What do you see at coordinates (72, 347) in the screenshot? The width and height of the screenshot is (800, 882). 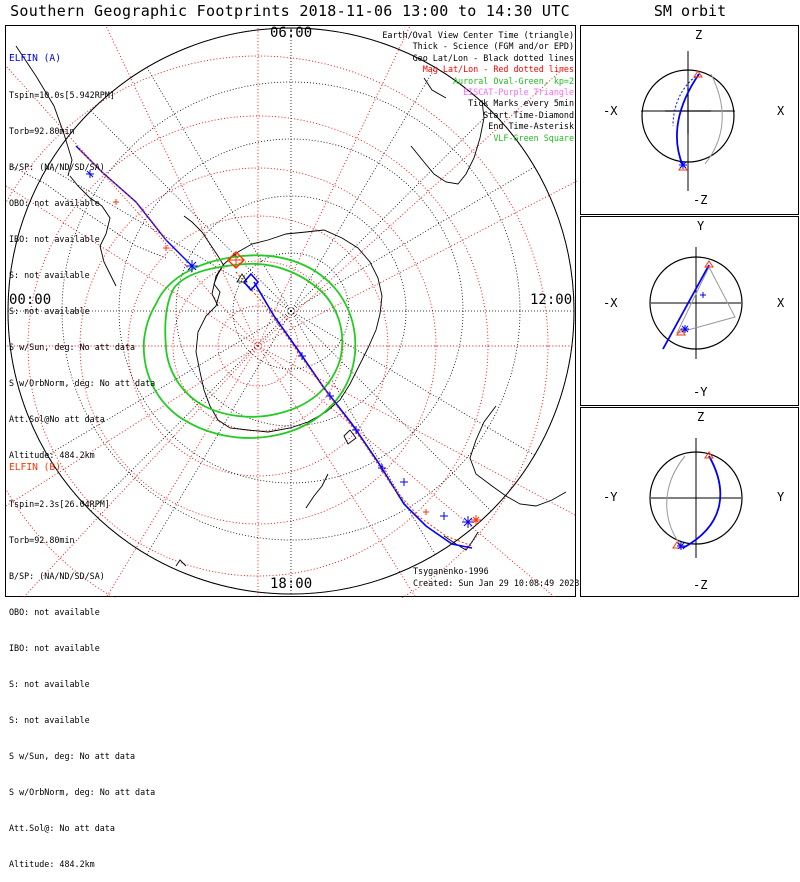 I see `elfin-a-line: S w/Sun, deg: No att data` at bounding box center [72, 347].